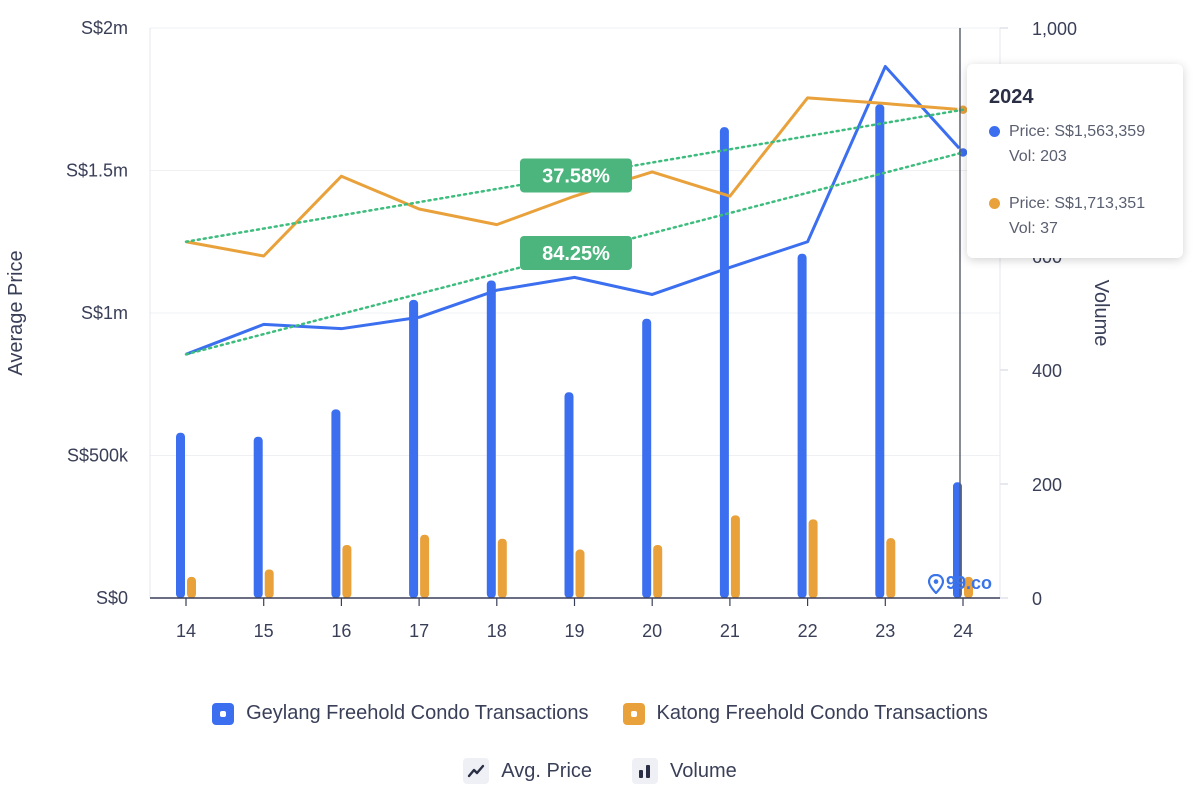  I want to click on x-tick-label: 14, so click(186, 631).